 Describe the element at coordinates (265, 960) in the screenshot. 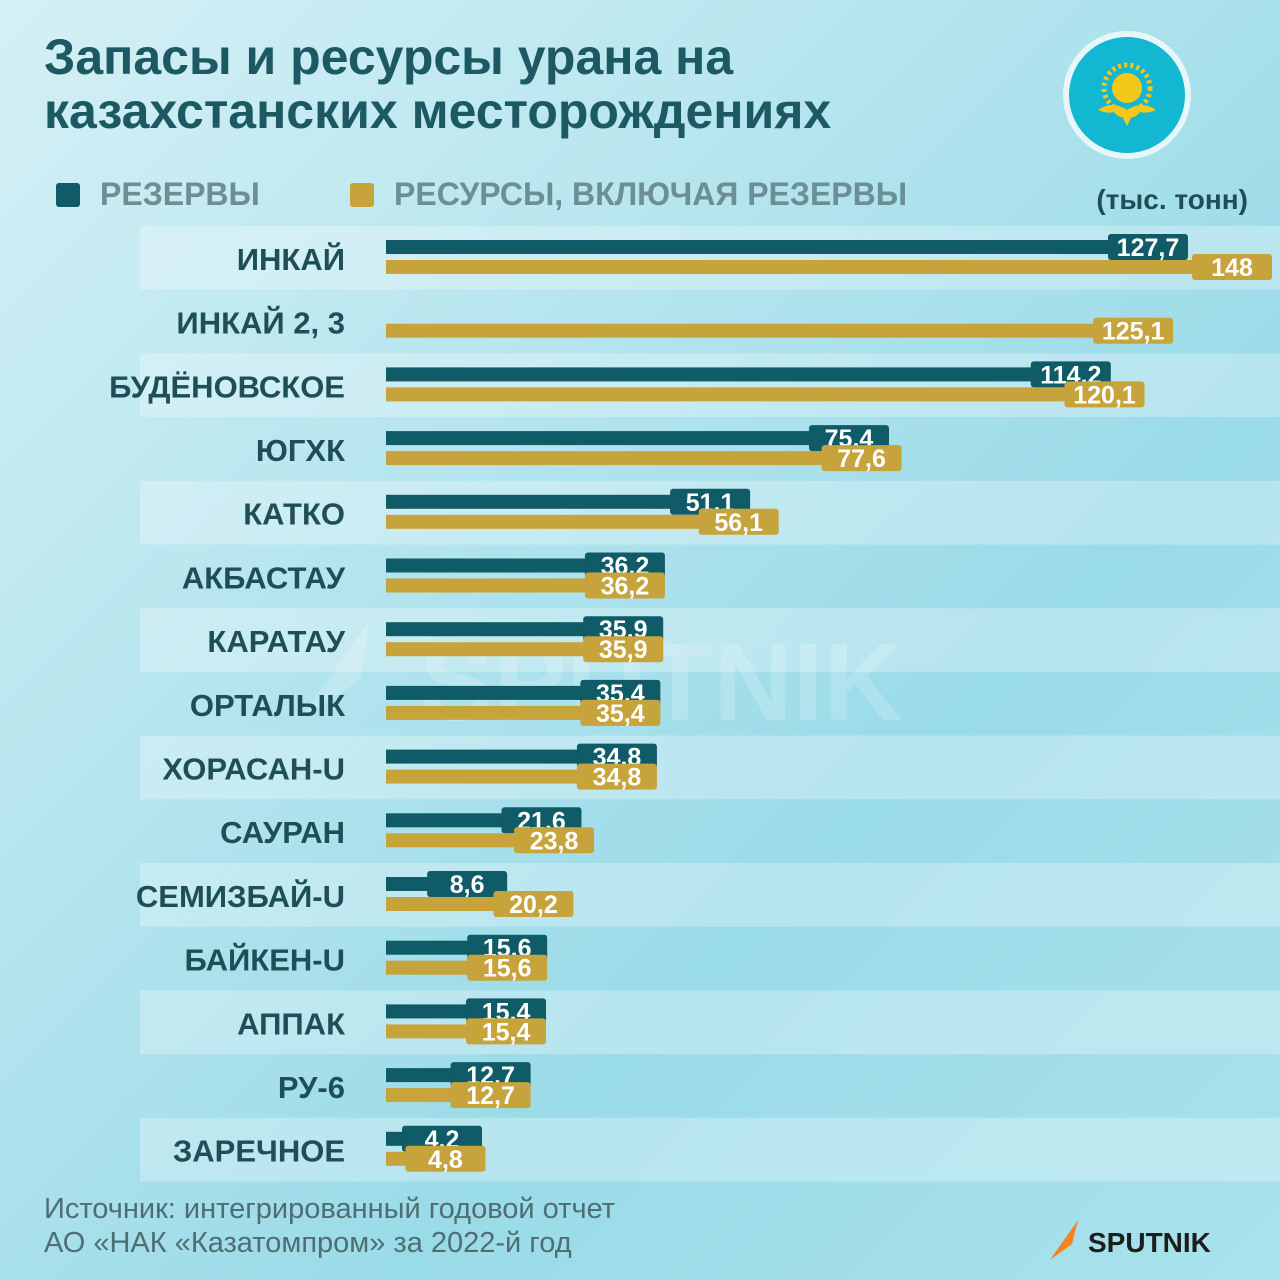

I see `category-label: БАЙКЕН-U` at that location.